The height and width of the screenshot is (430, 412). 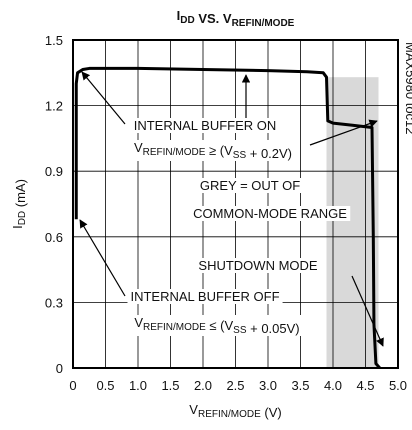 I want to click on annotation: VREFIN/MODE ≤ (VSS + 0.05V), so click(x=216, y=325).